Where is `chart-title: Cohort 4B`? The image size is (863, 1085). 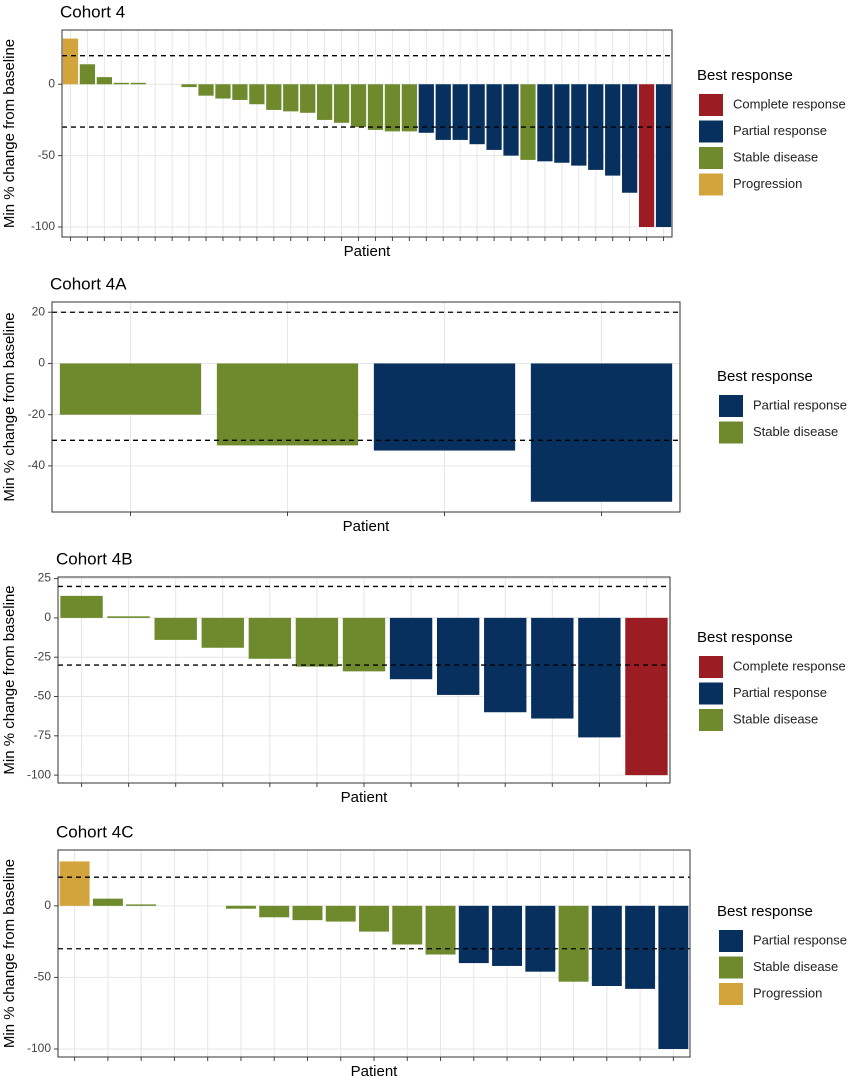
chart-title: Cohort 4B is located at coordinates (94, 558).